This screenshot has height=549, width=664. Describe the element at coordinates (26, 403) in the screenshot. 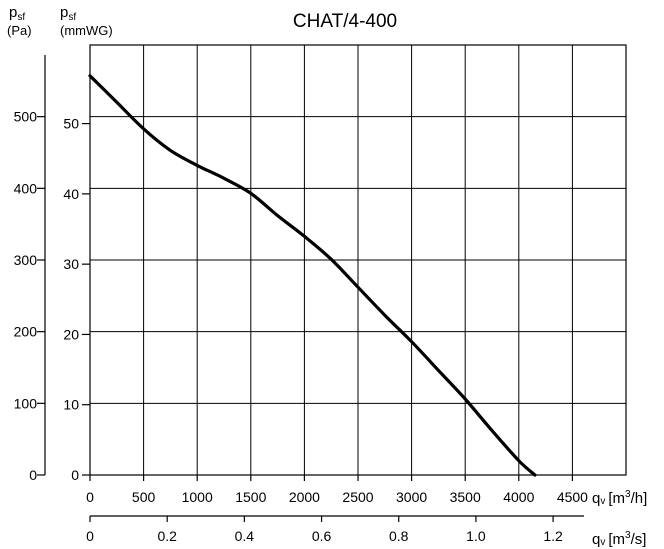

I see `y-left-tick-label: 100` at that location.